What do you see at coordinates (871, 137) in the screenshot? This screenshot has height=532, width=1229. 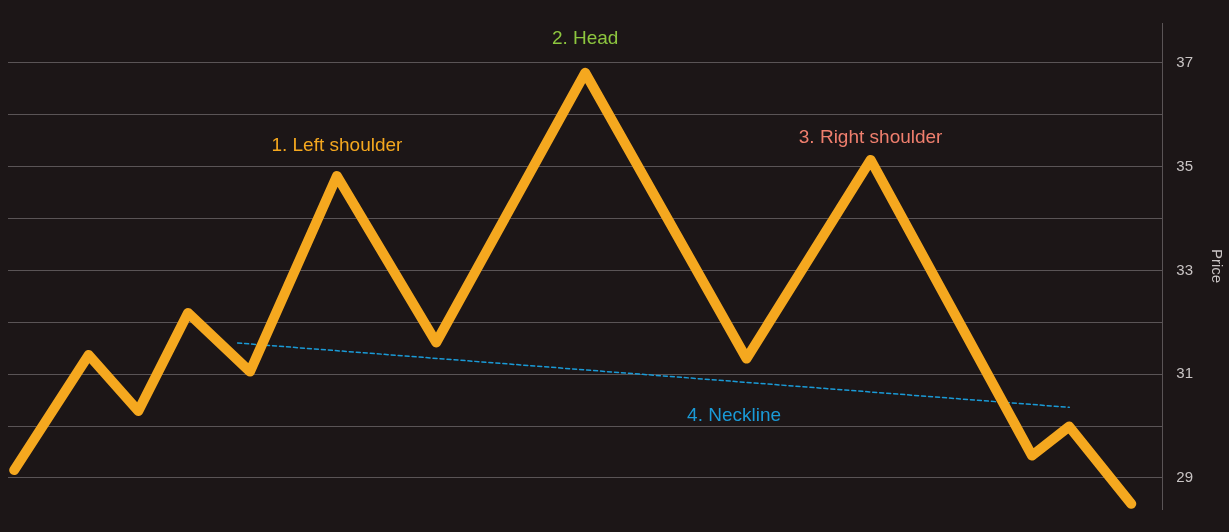 I see `annotation: 3. Right shoulder` at bounding box center [871, 137].